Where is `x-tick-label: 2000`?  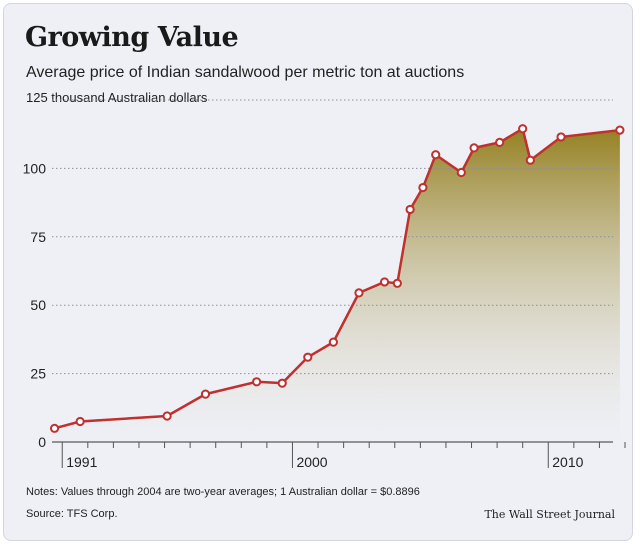 x-tick-label: 2000 is located at coordinates (311, 462).